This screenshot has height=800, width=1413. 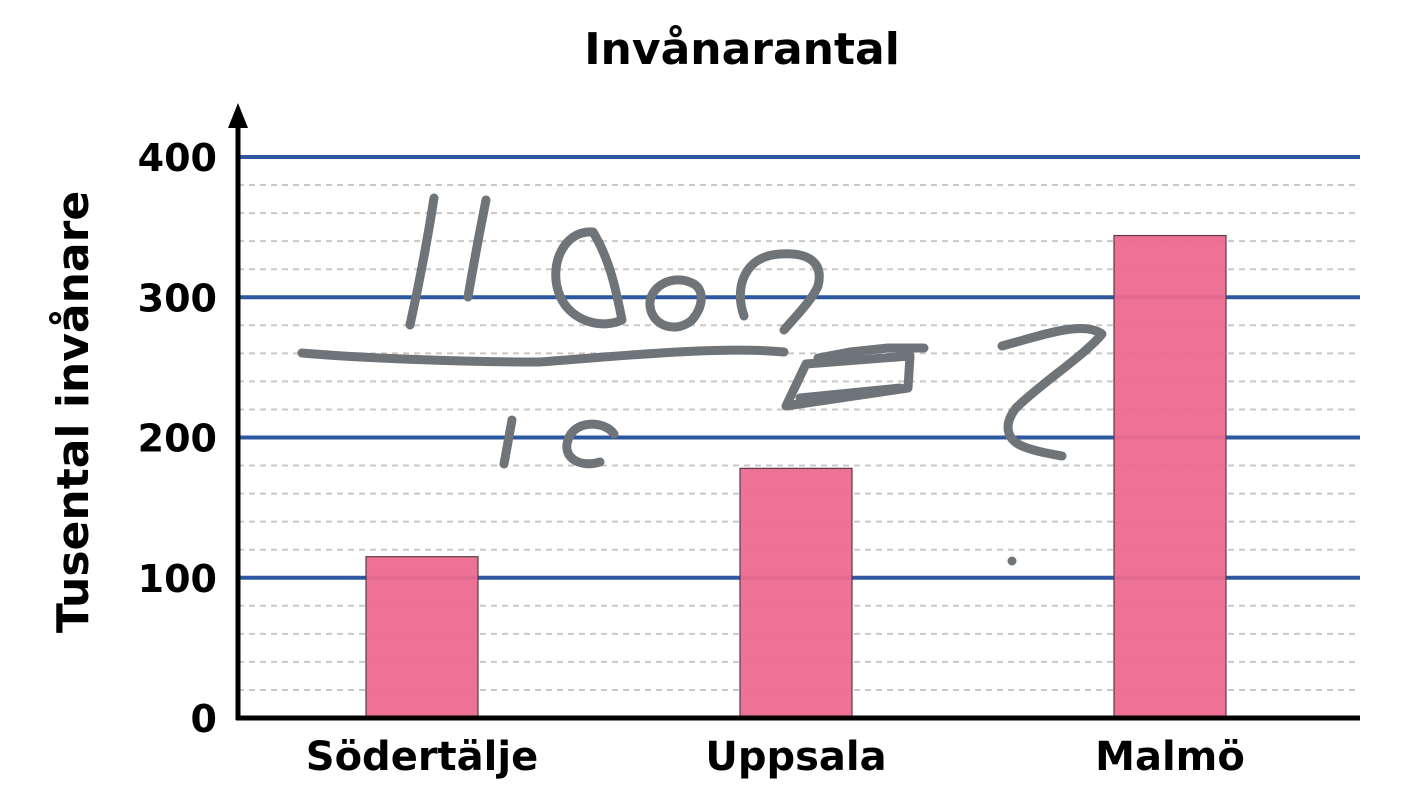 I want to click on y-tick-label: 400, so click(x=177, y=158).